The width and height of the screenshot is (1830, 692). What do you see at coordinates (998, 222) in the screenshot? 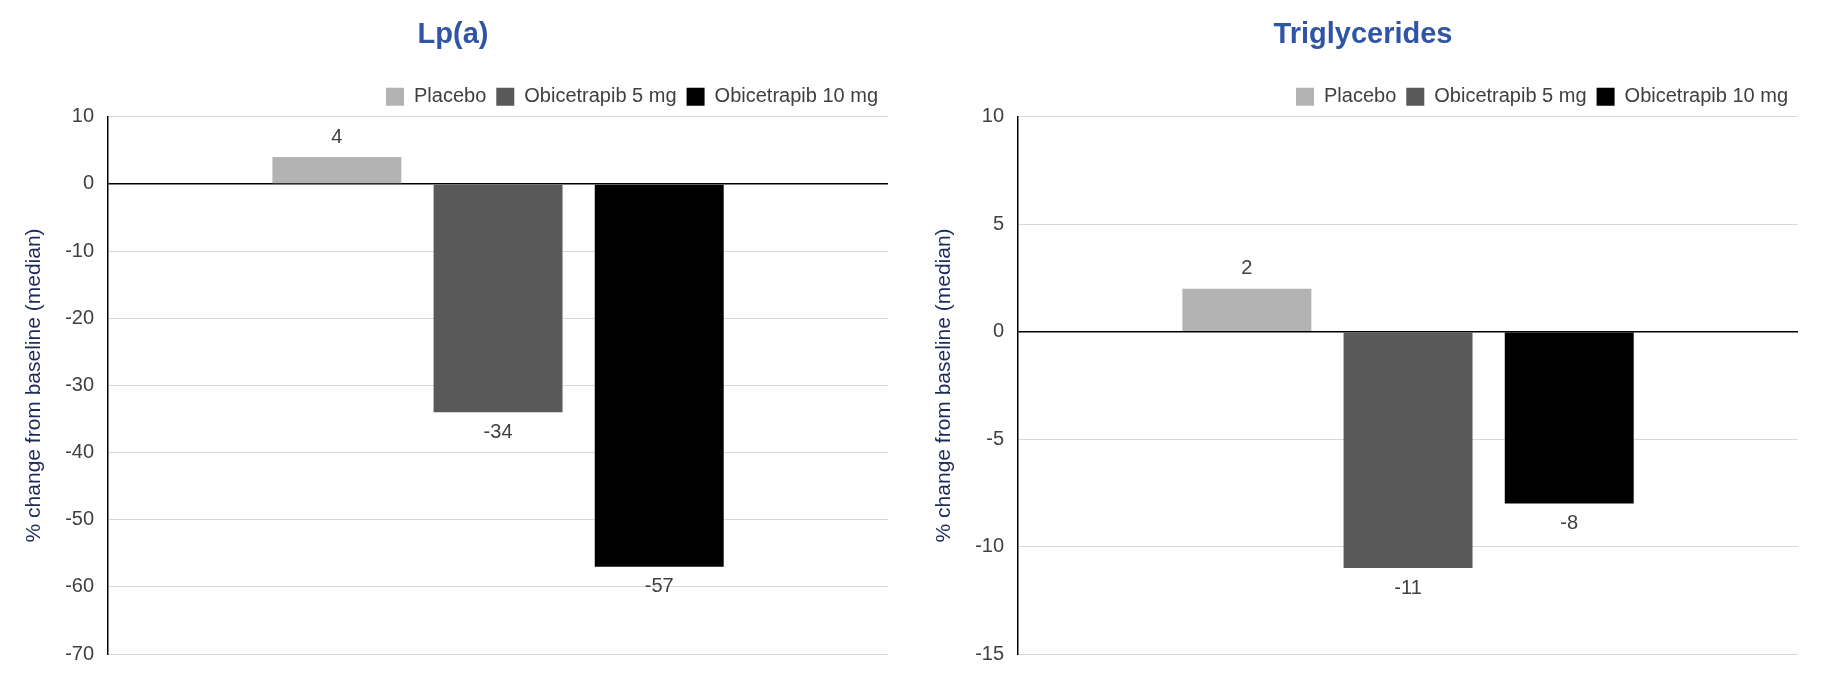
I see `y-tick-label: 5` at bounding box center [998, 222].